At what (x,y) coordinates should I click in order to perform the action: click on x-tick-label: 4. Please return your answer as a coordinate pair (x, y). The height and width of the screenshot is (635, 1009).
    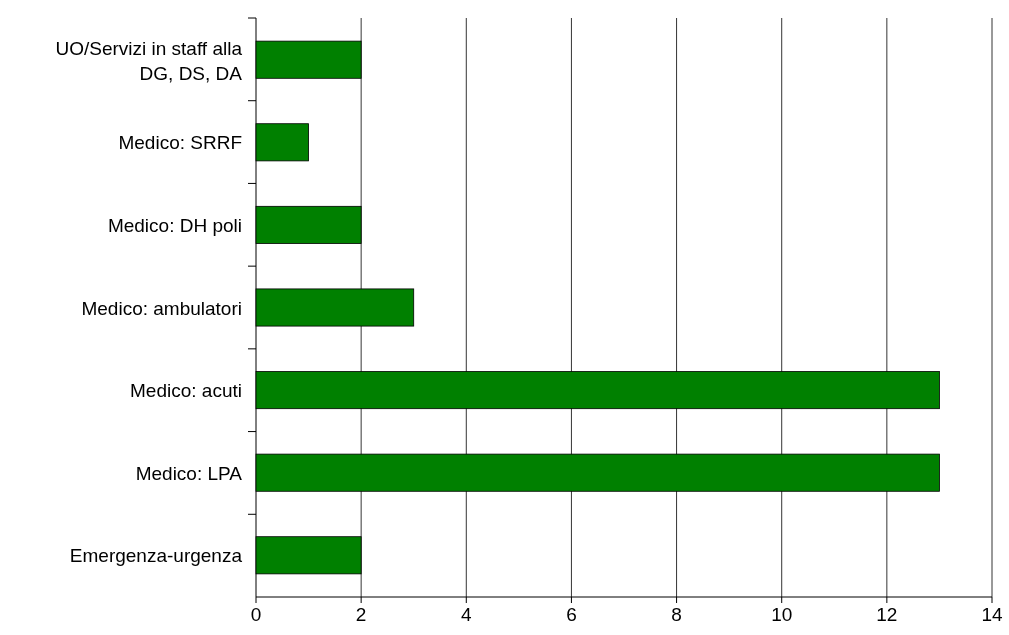
    Looking at the image, I should click on (466, 614).